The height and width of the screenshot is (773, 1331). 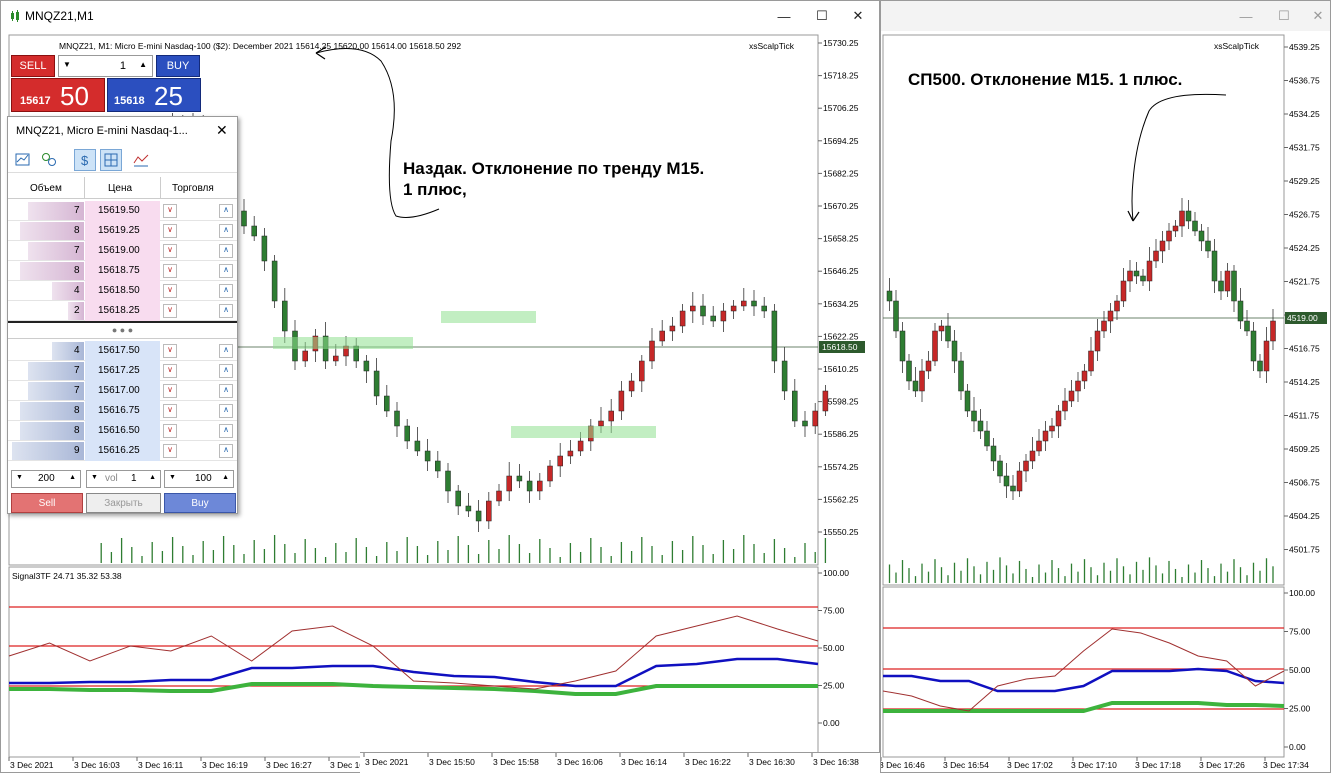 What do you see at coordinates (122, 231) in the screenshot?
I see `dom-row: 8 15619.25 ∨ ∧` at bounding box center [122, 231].